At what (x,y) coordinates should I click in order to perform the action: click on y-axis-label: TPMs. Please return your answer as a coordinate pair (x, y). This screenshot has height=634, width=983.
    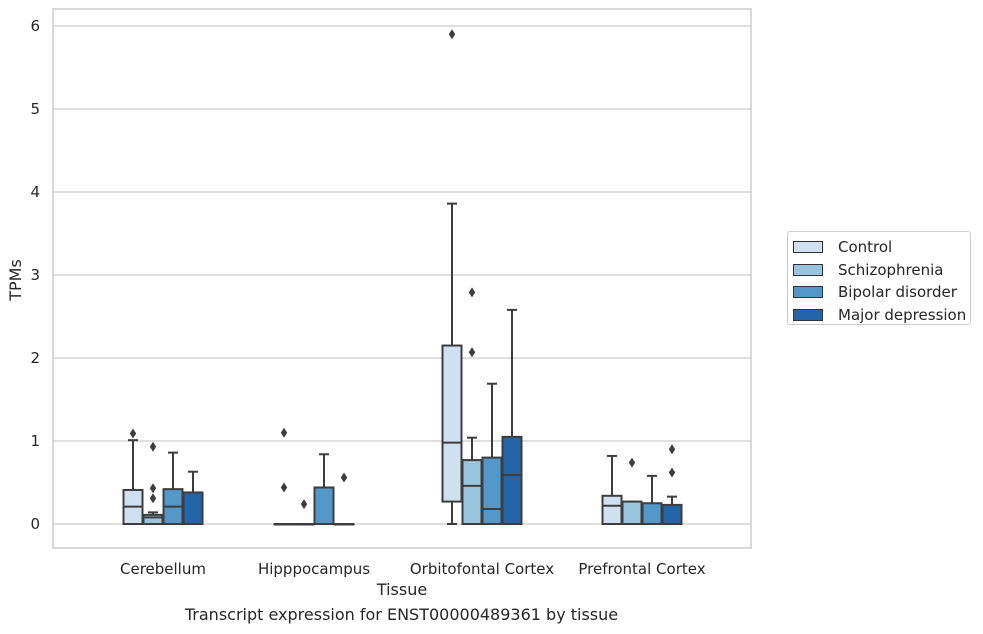
    Looking at the image, I should click on (15, 280).